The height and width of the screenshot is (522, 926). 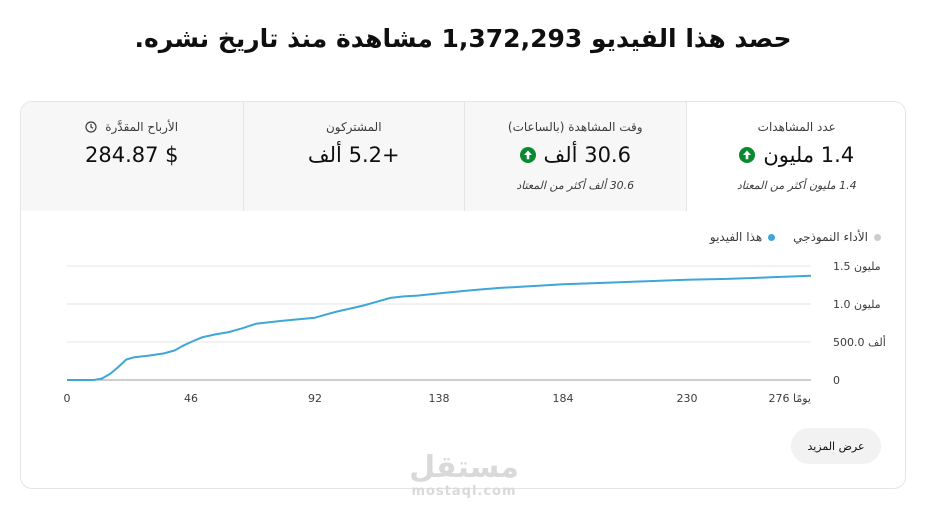 What do you see at coordinates (836, 446) in the screenshot?
I see `show-more-button: عرض المزيد` at bounding box center [836, 446].